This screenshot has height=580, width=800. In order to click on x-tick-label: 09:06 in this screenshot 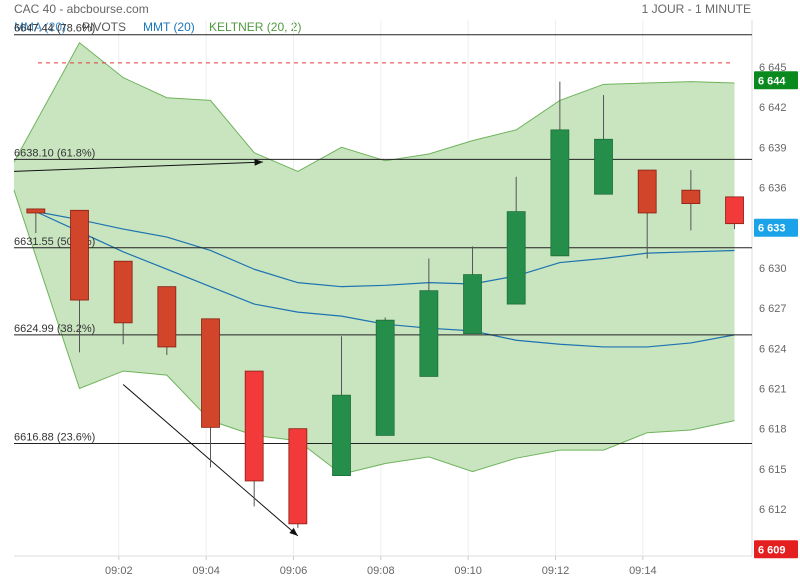, I will do `click(294, 571)`.